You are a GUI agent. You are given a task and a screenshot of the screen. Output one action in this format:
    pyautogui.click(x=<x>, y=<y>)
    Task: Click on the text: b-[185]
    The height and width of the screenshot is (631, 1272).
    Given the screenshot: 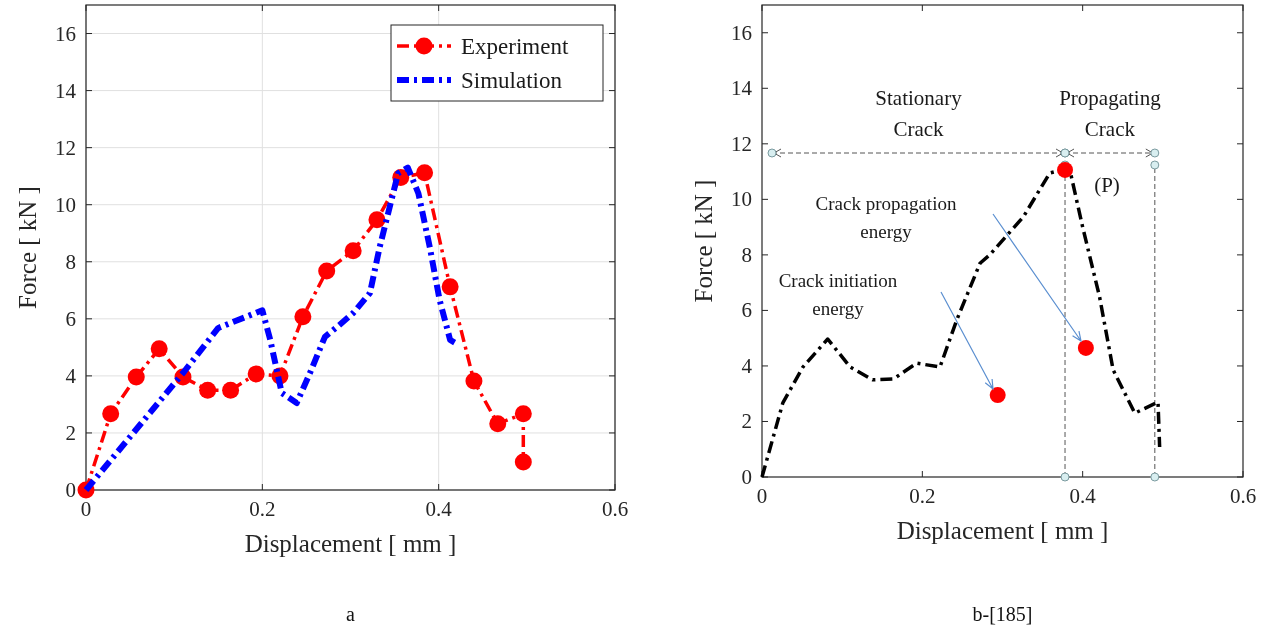 What is the action you would take?
    pyautogui.click(x=1002, y=614)
    